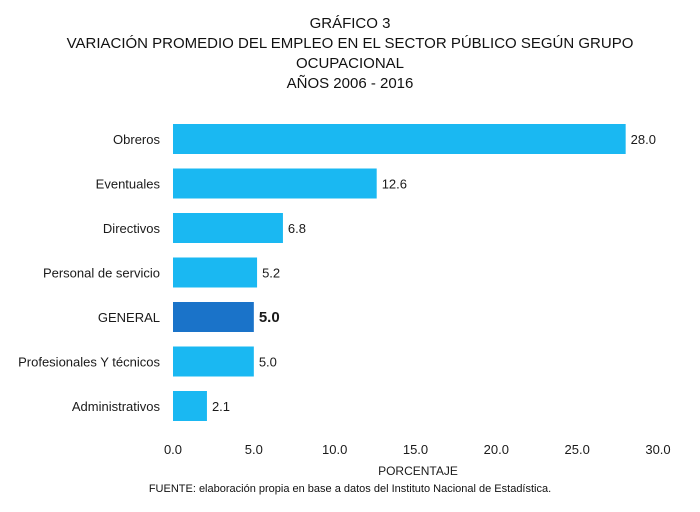 The image size is (700, 512). I want to click on x-tick-label: 0.0, so click(173, 449).